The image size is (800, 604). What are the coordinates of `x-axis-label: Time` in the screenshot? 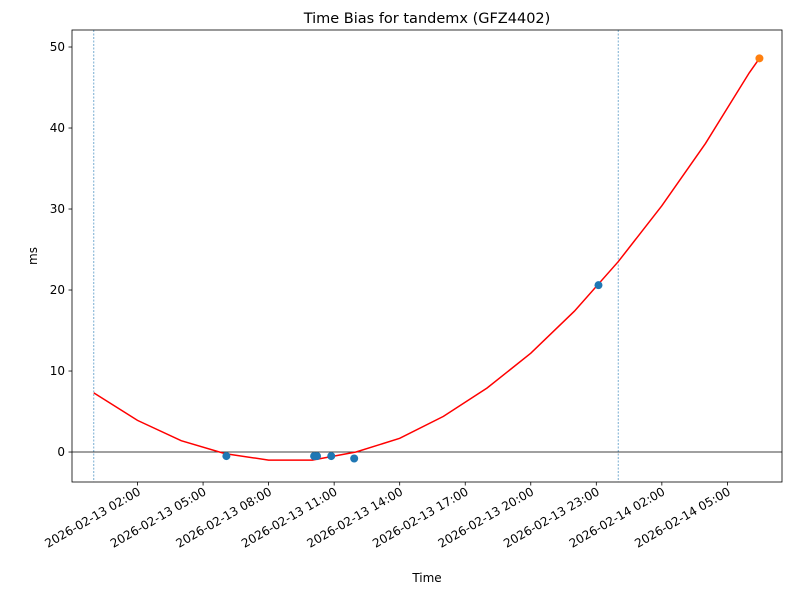 It's located at (426, 578).